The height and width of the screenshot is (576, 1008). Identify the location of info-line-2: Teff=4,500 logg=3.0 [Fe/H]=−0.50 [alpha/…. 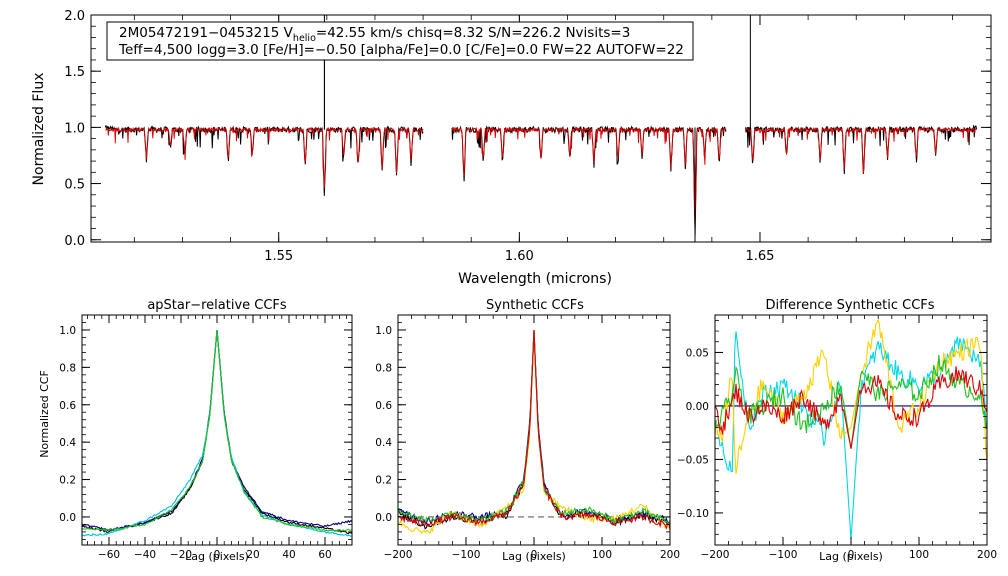
(401, 50).